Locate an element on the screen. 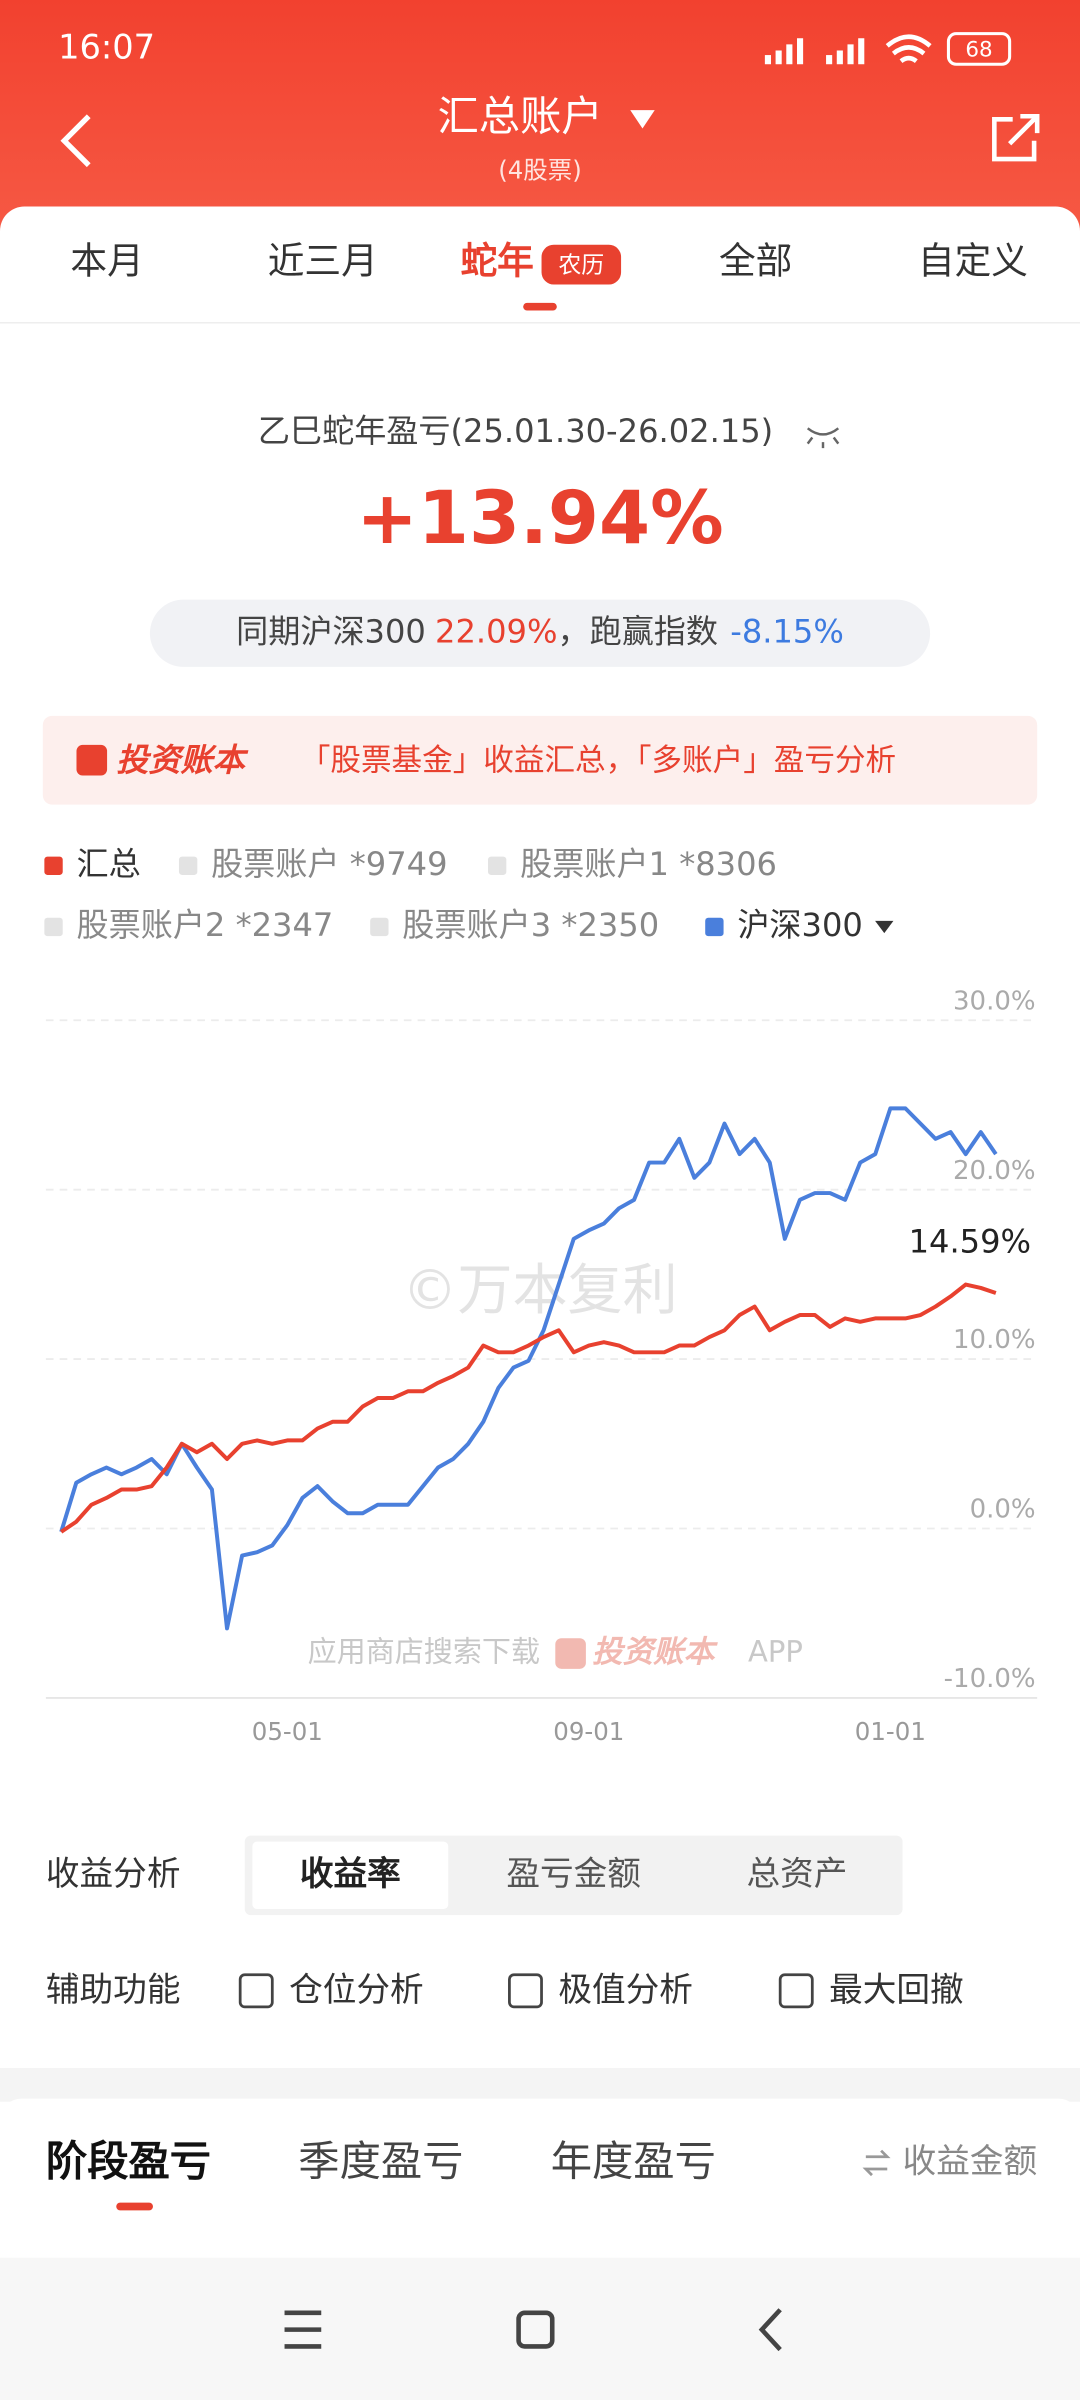 The width and height of the screenshot is (1080, 2400). x-tick-label: 01-01 is located at coordinates (890, 1731).